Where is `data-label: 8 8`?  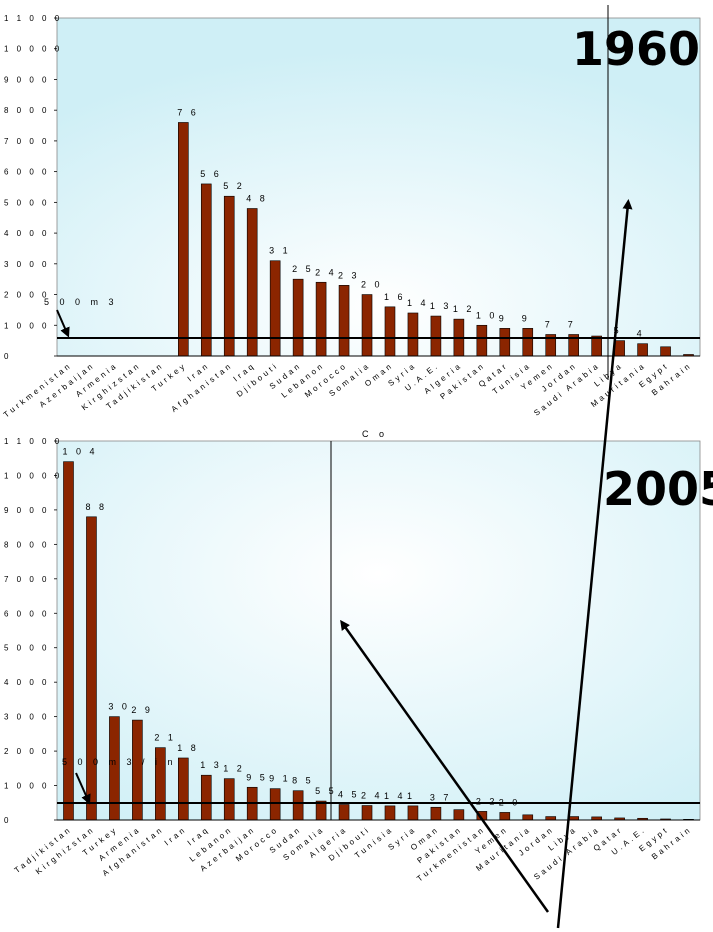 data-label: 8 8 is located at coordinates (96, 507).